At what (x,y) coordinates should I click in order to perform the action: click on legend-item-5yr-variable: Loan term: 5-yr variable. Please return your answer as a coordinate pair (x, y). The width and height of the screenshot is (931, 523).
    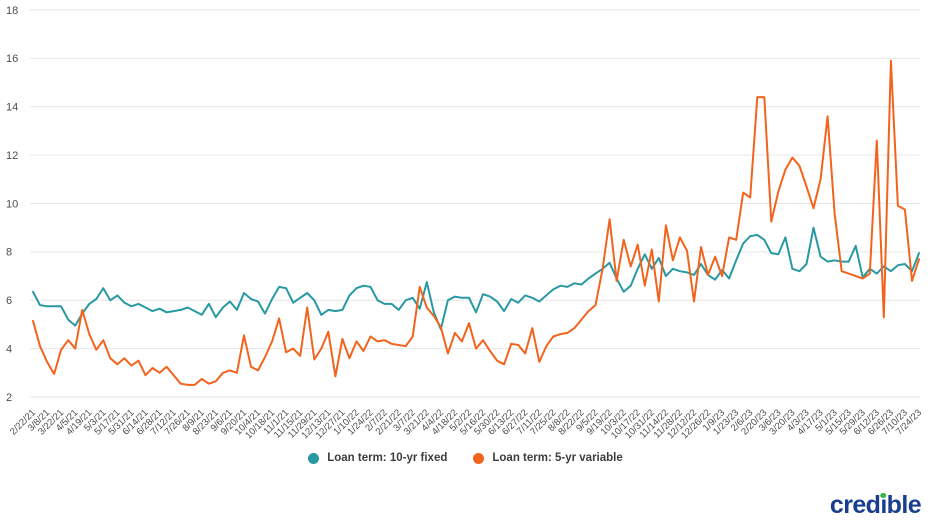
    Looking at the image, I should click on (548, 458).